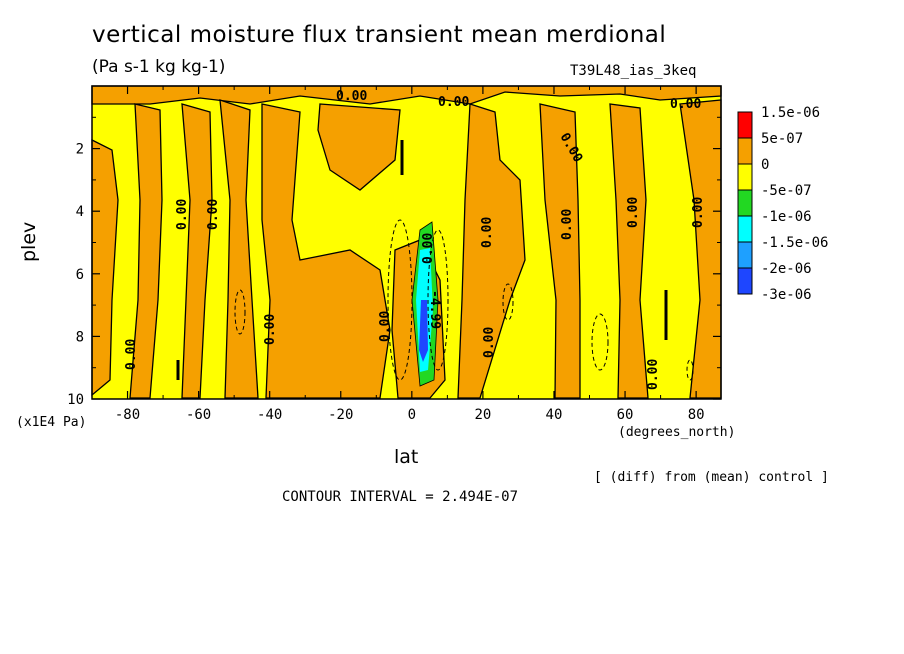 This screenshot has width=904, height=654. Describe the element at coordinates (146, 251) in the screenshot. I see `orange-region-south-a` at that location.